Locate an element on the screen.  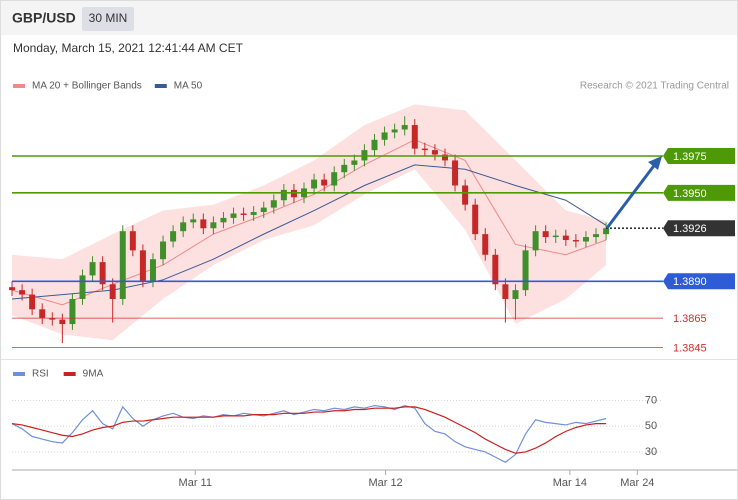
level-label: 1.3975 is located at coordinates (690, 157).